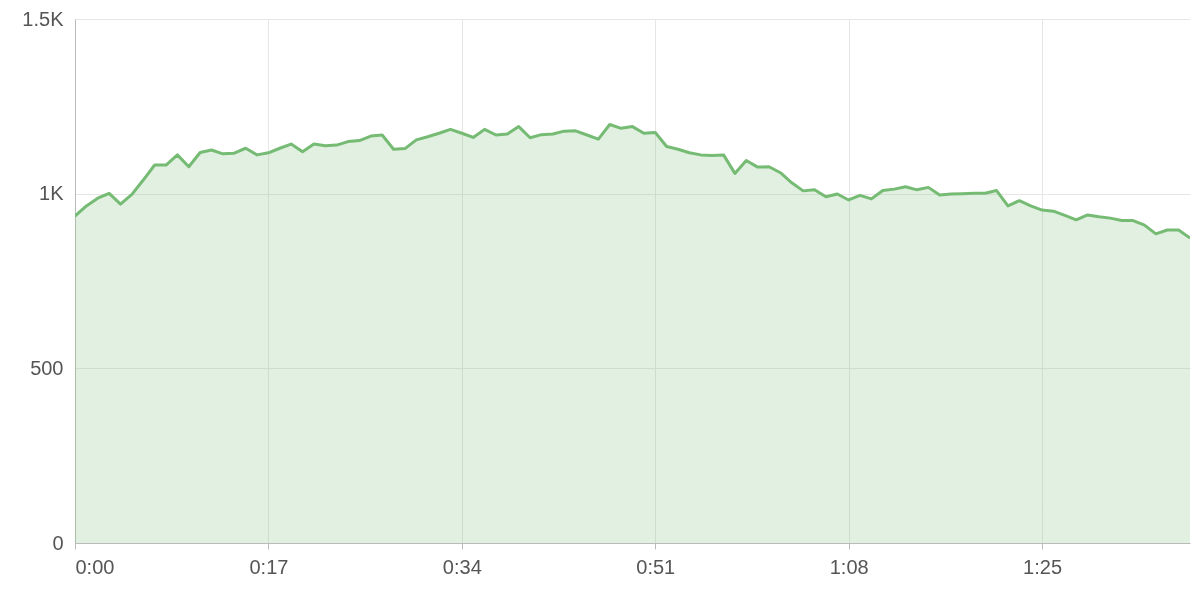 The width and height of the screenshot is (1200, 600). What do you see at coordinates (269, 566) in the screenshot?
I see `x-tick-label: 0:17` at bounding box center [269, 566].